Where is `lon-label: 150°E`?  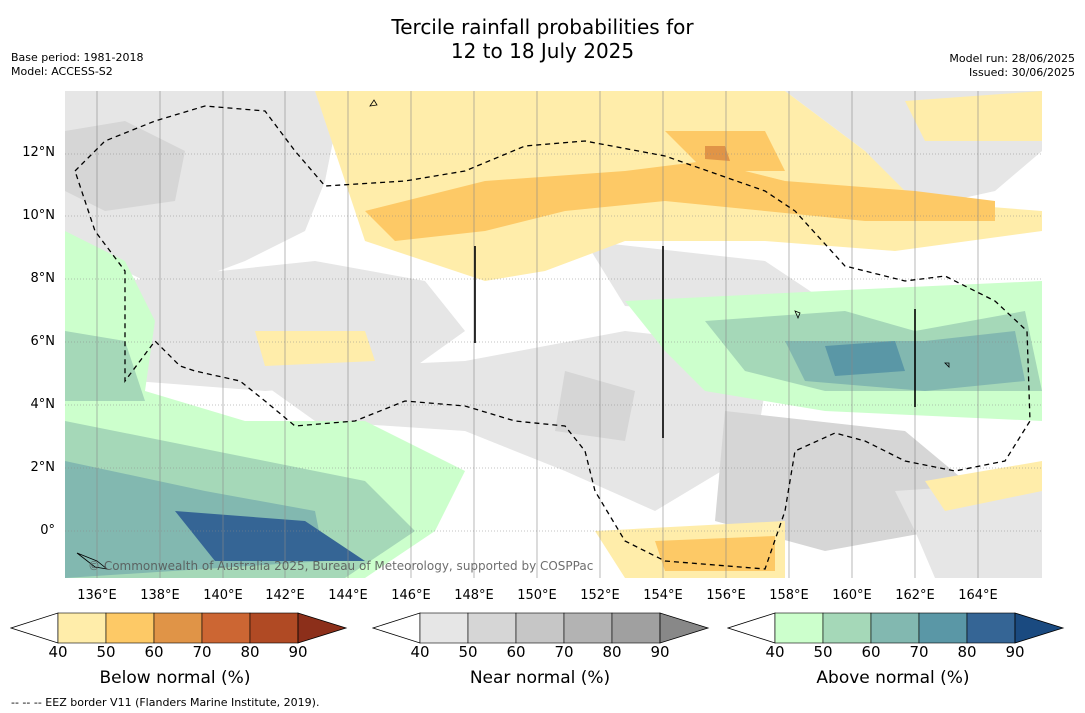
lon-label: 150°E is located at coordinates (537, 595).